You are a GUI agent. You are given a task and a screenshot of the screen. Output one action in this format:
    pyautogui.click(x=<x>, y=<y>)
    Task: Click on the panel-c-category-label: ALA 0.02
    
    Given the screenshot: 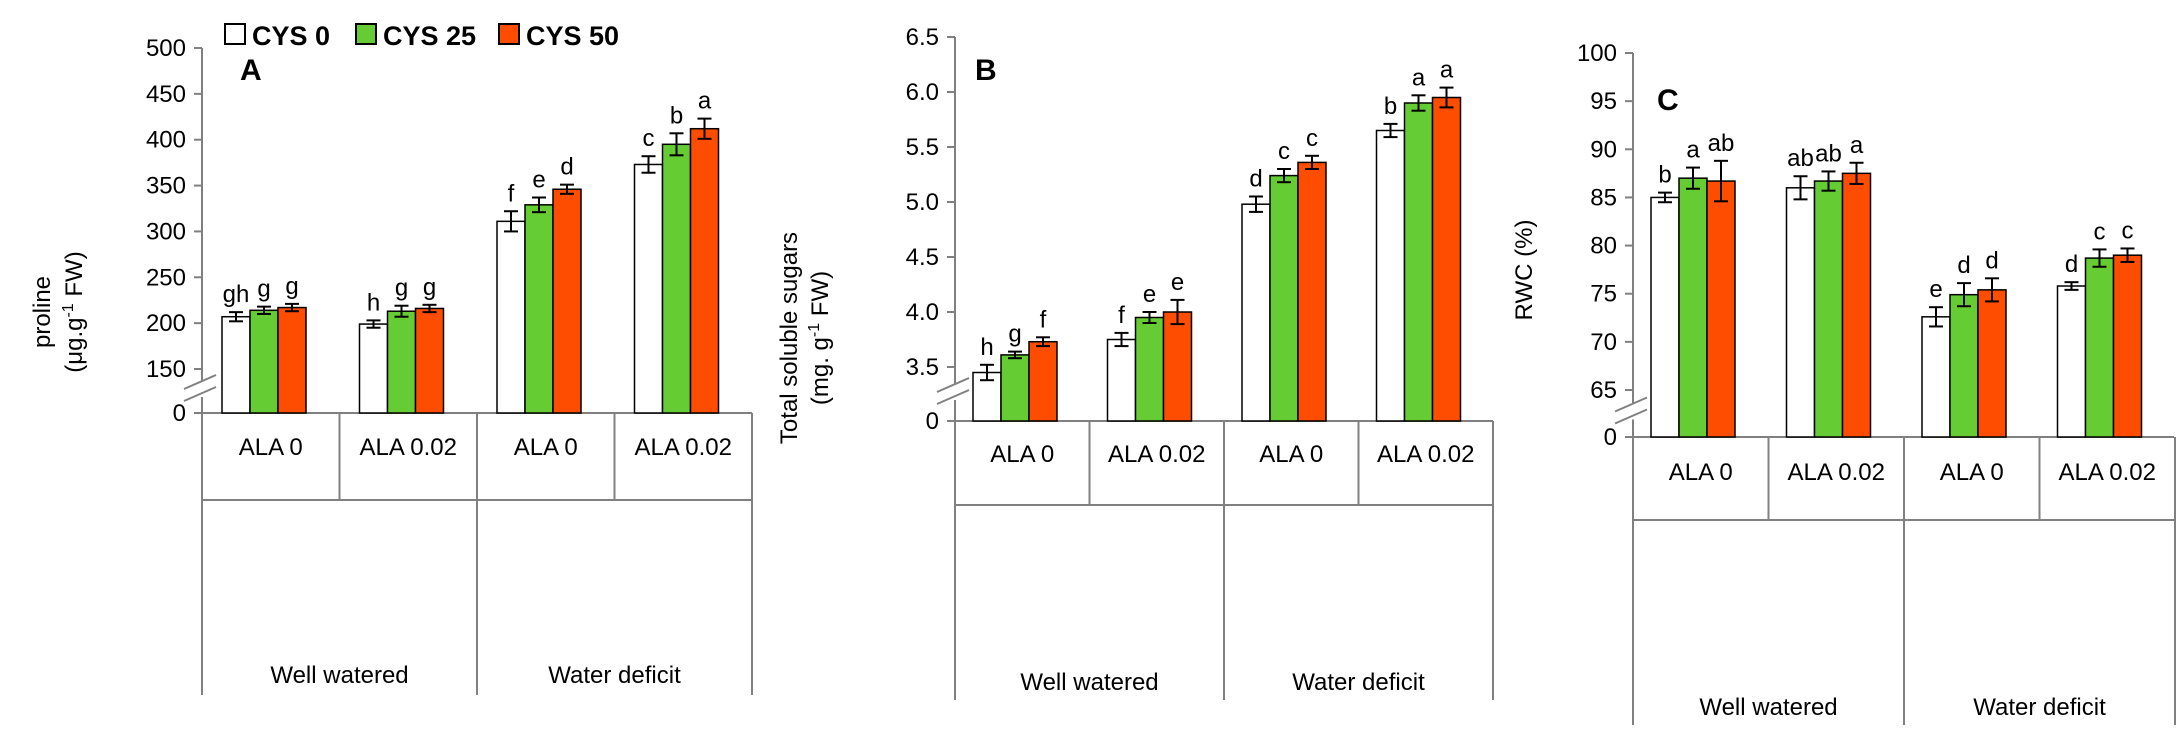 What is the action you would take?
    pyautogui.click(x=1836, y=472)
    